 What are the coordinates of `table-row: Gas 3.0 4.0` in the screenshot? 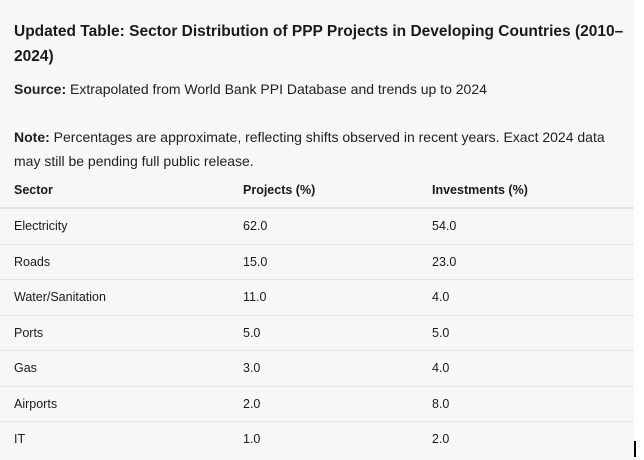 It's located at (317, 368).